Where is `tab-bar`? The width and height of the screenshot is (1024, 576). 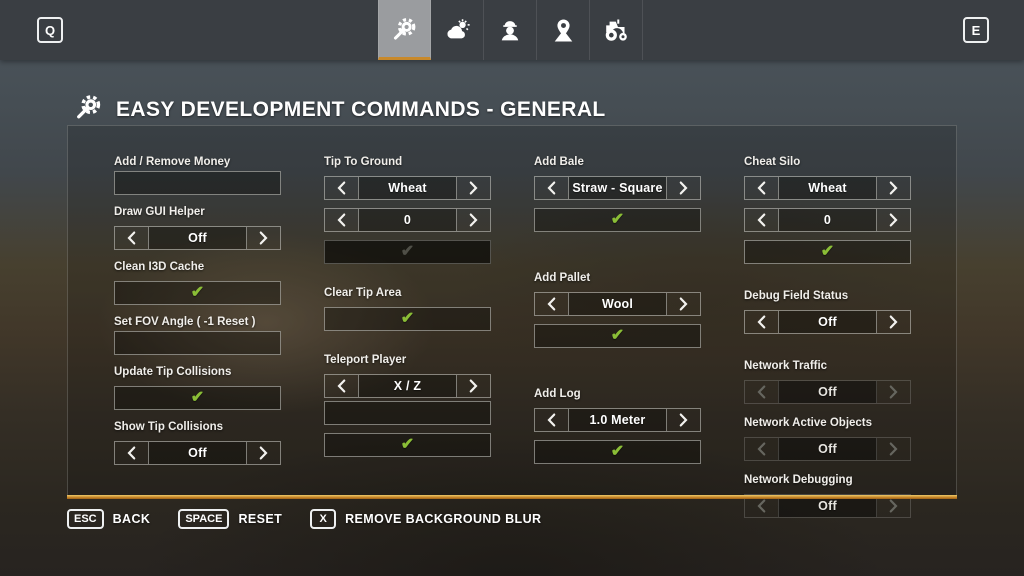
tab-bar is located at coordinates (510, 30).